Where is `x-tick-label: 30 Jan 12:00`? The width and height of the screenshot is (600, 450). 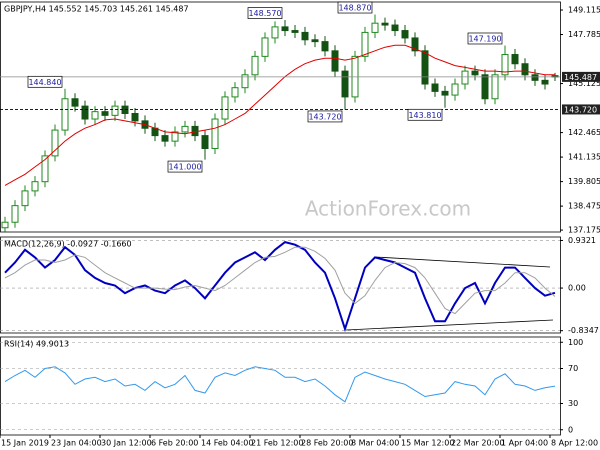 x-tick-label: 30 Jan 12:00 is located at coordinates (126, 443).